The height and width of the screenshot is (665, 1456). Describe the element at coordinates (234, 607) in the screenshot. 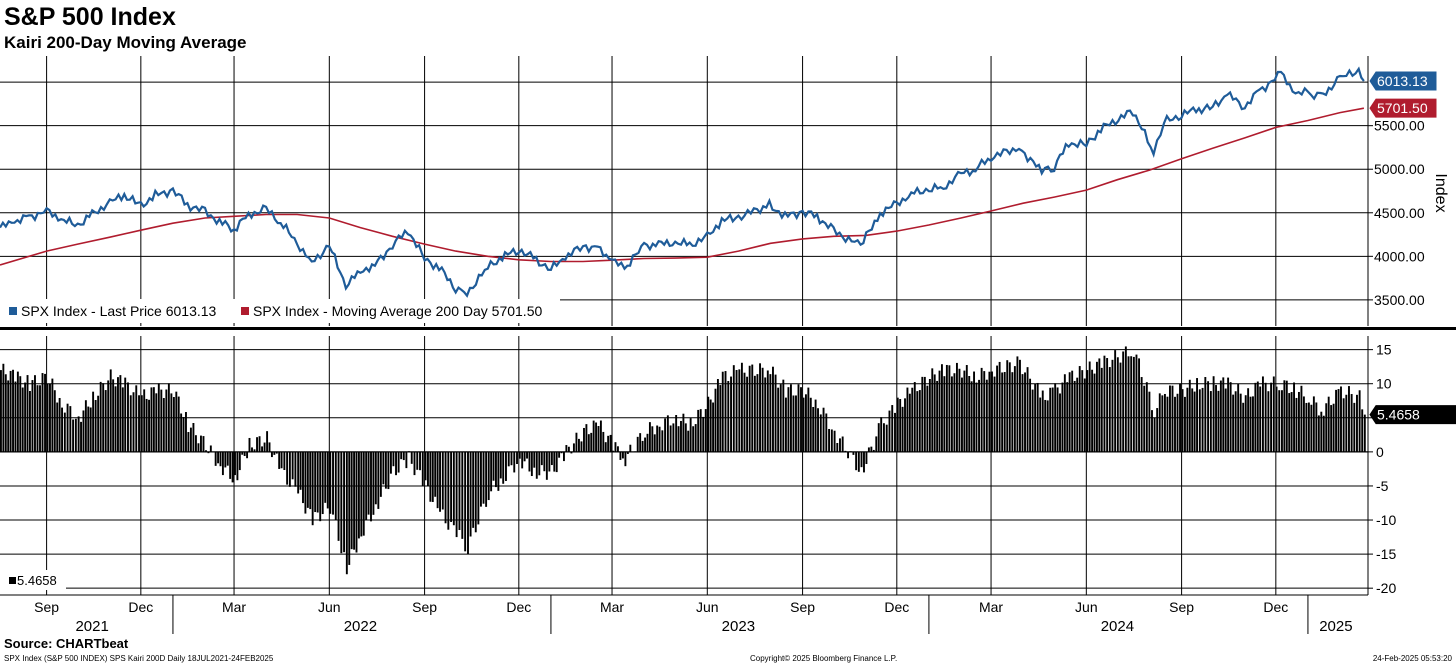

I see `x-tick-label: Mar` at that location.